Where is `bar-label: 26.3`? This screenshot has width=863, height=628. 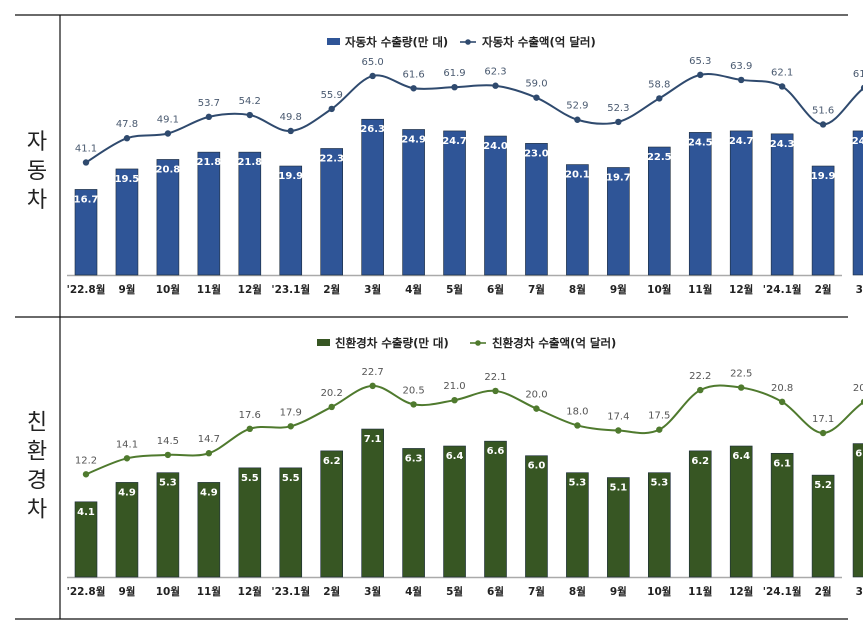 bar-label: 26.3 is located at coordinates (372, 129).